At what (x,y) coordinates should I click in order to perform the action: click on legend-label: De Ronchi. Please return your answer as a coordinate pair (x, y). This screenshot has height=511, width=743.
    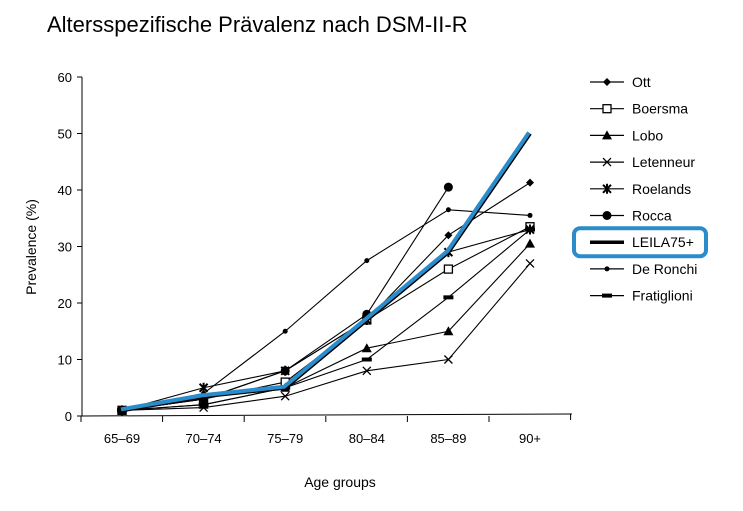
    Looking at the image, I should click on (664, 269).